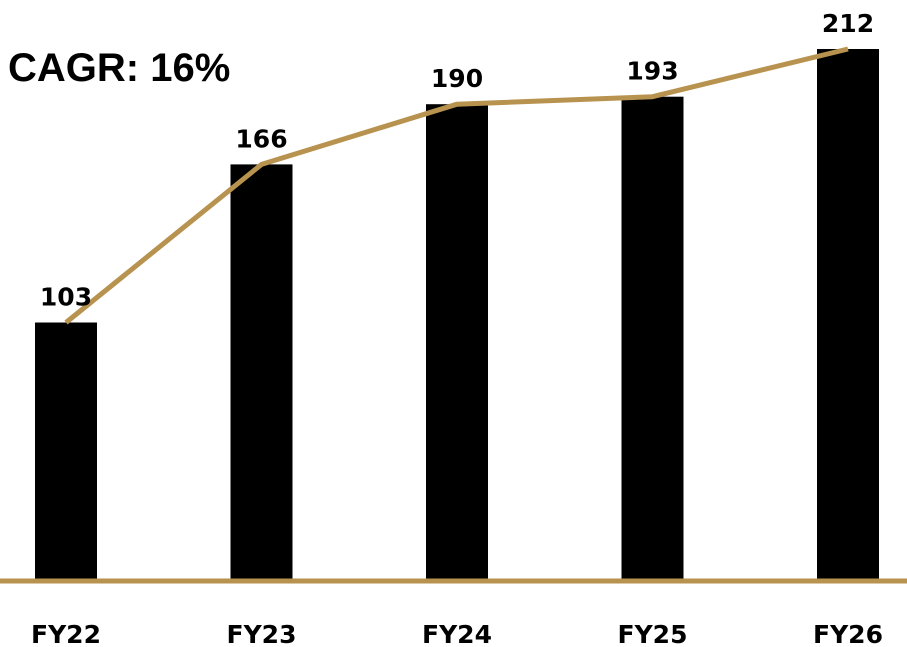  Describe the element at coordinates (457, 342) in the screenshot. I see `bar-fy24` at that location.